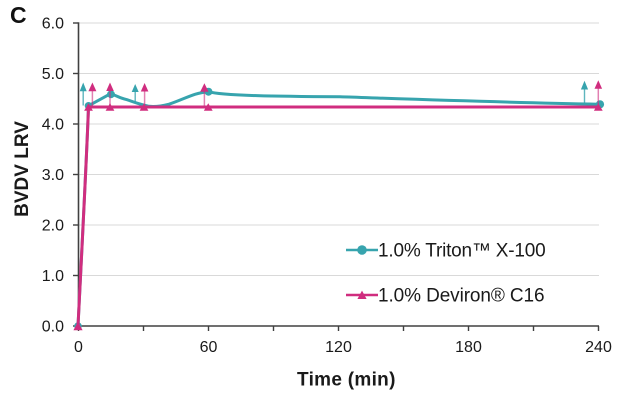 Image resolution: width=620 pixels, height=405 pixels. What do you see at coordinates (468, 347) in the screenshot?
I see `svg-text: 180` at bounding box center [468, 347].